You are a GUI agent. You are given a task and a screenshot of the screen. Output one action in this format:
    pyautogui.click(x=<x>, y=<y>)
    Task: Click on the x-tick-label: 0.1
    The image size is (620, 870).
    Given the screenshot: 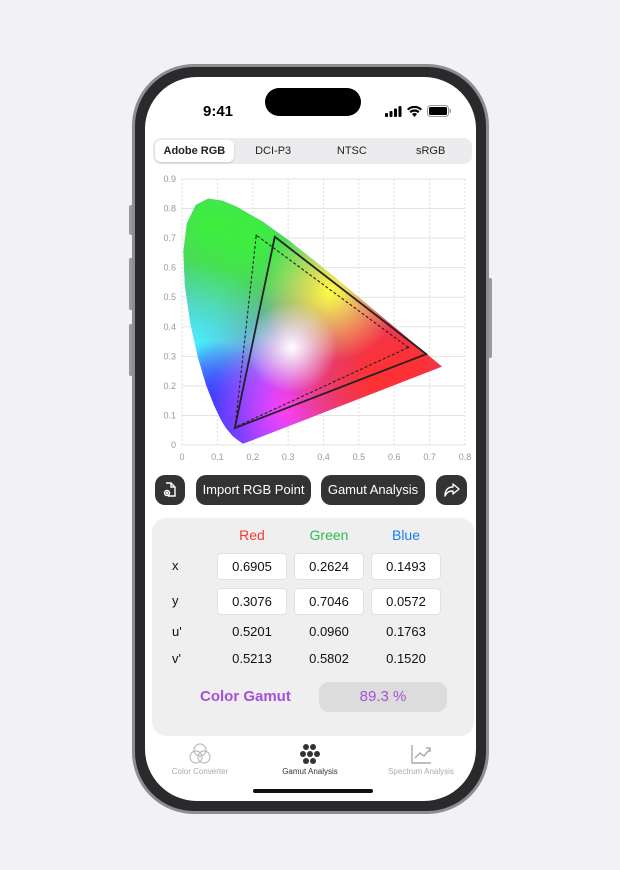 What is the action you would take?
    pyautogui.click(x=217, y=457)
    